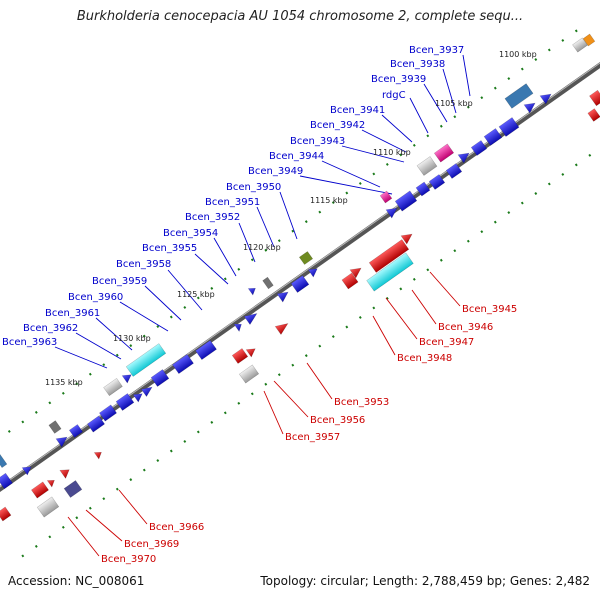  I want to click on gene-label: Bcen_3941, so click(357, 110).